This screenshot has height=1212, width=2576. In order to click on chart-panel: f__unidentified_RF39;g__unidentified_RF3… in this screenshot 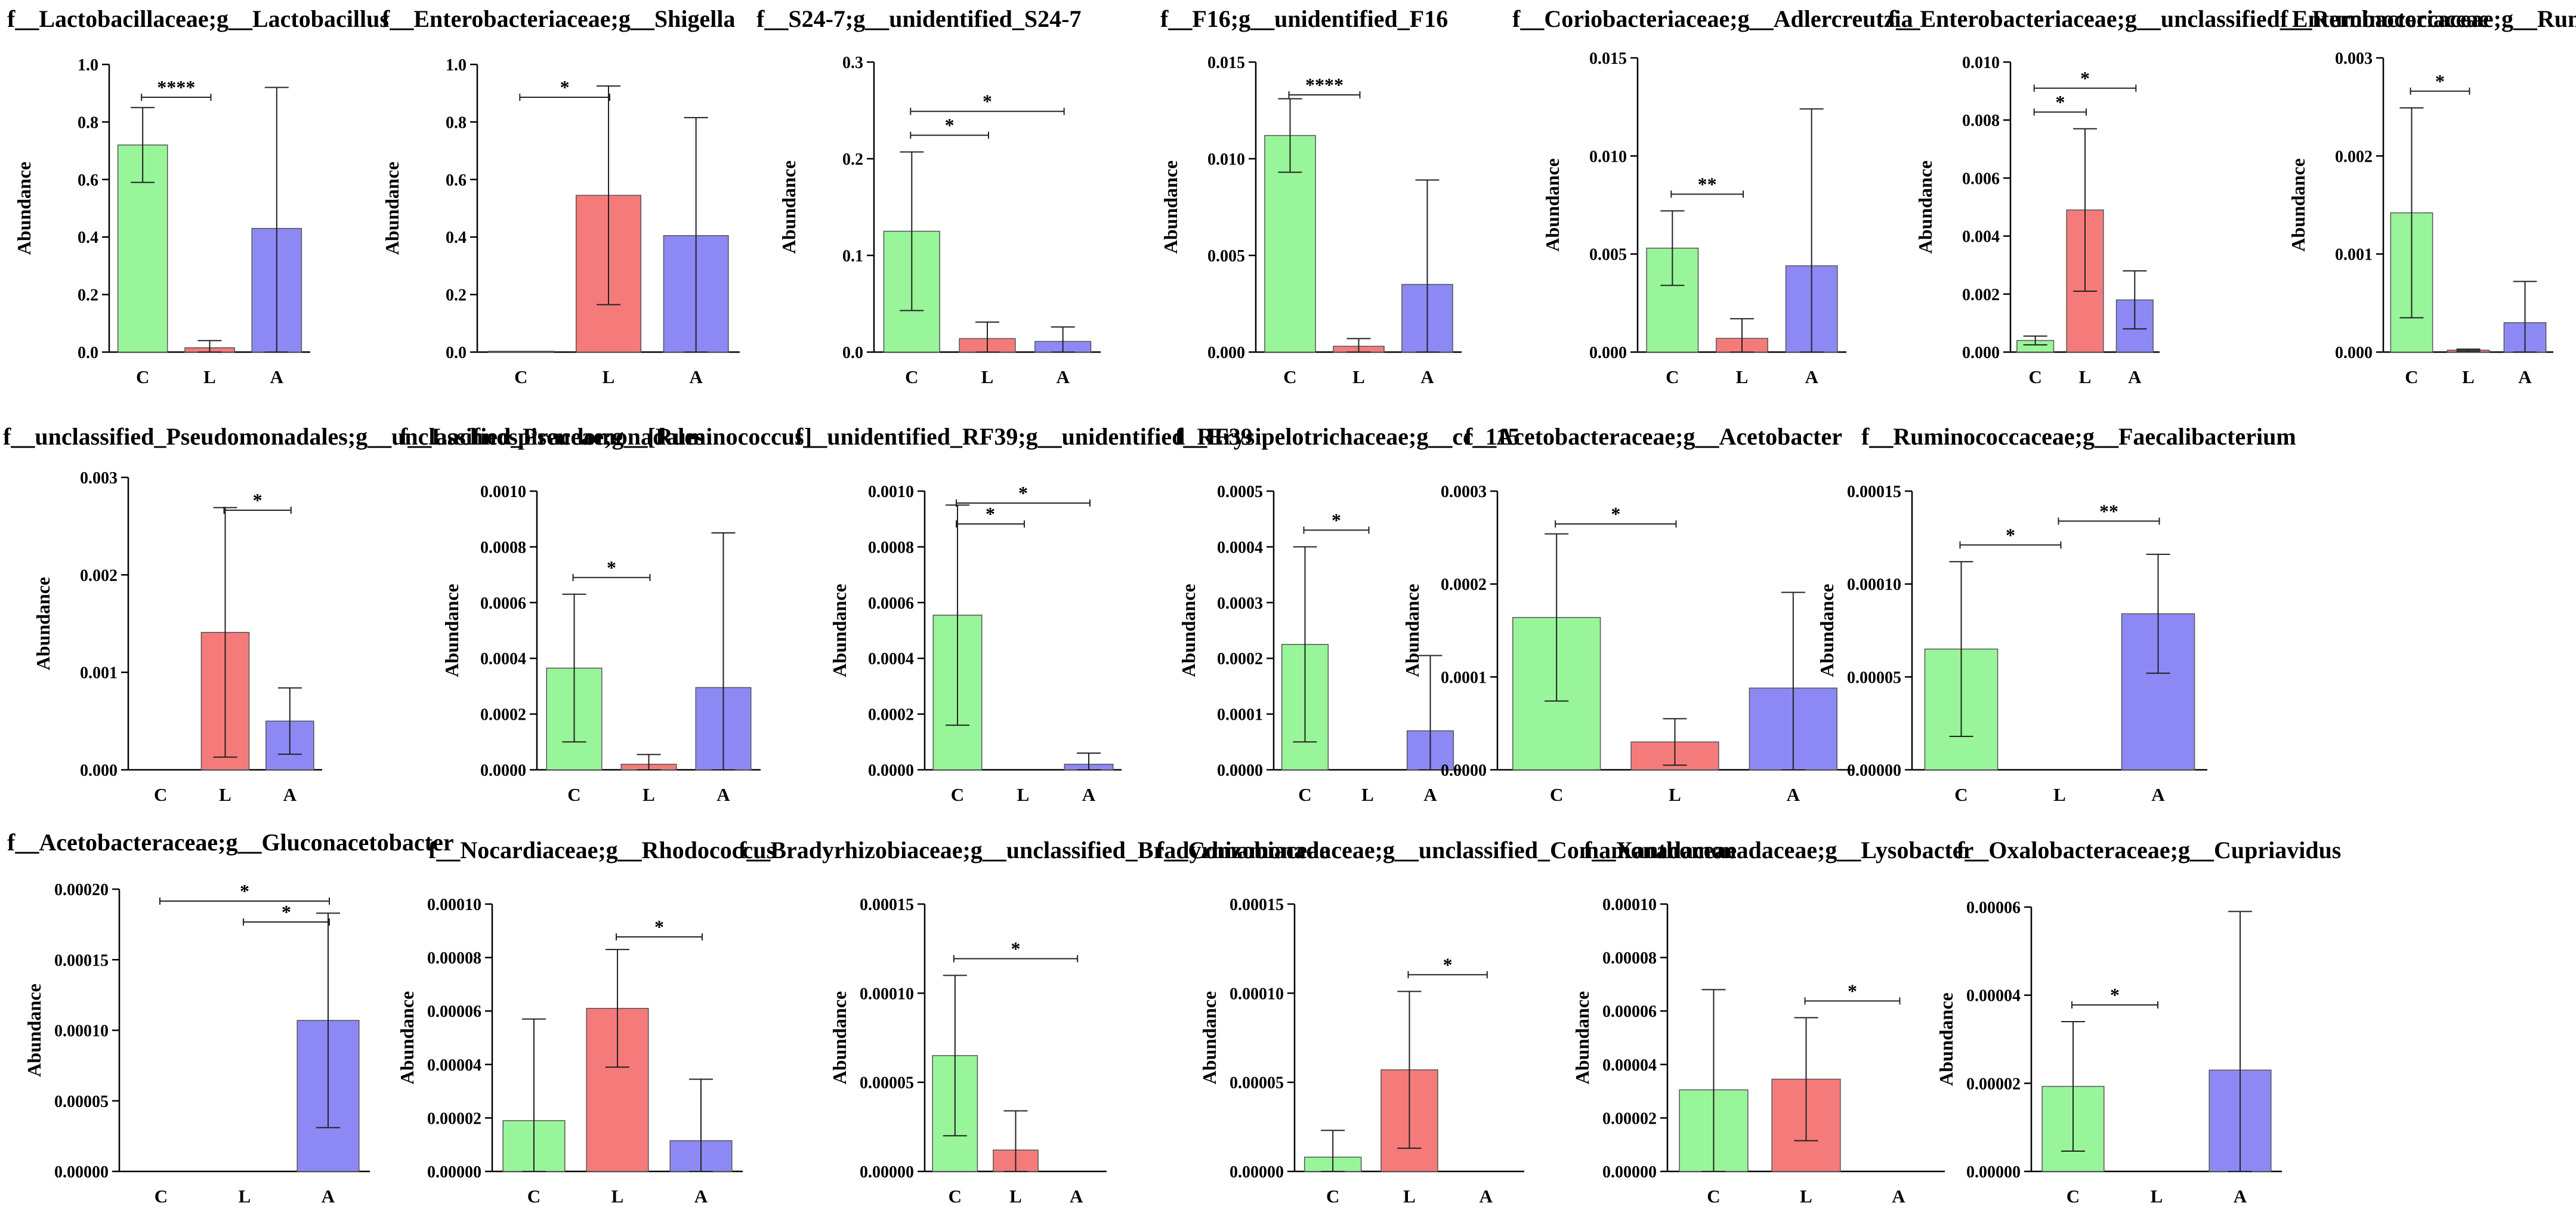, I will do `click(1024, 614)`.